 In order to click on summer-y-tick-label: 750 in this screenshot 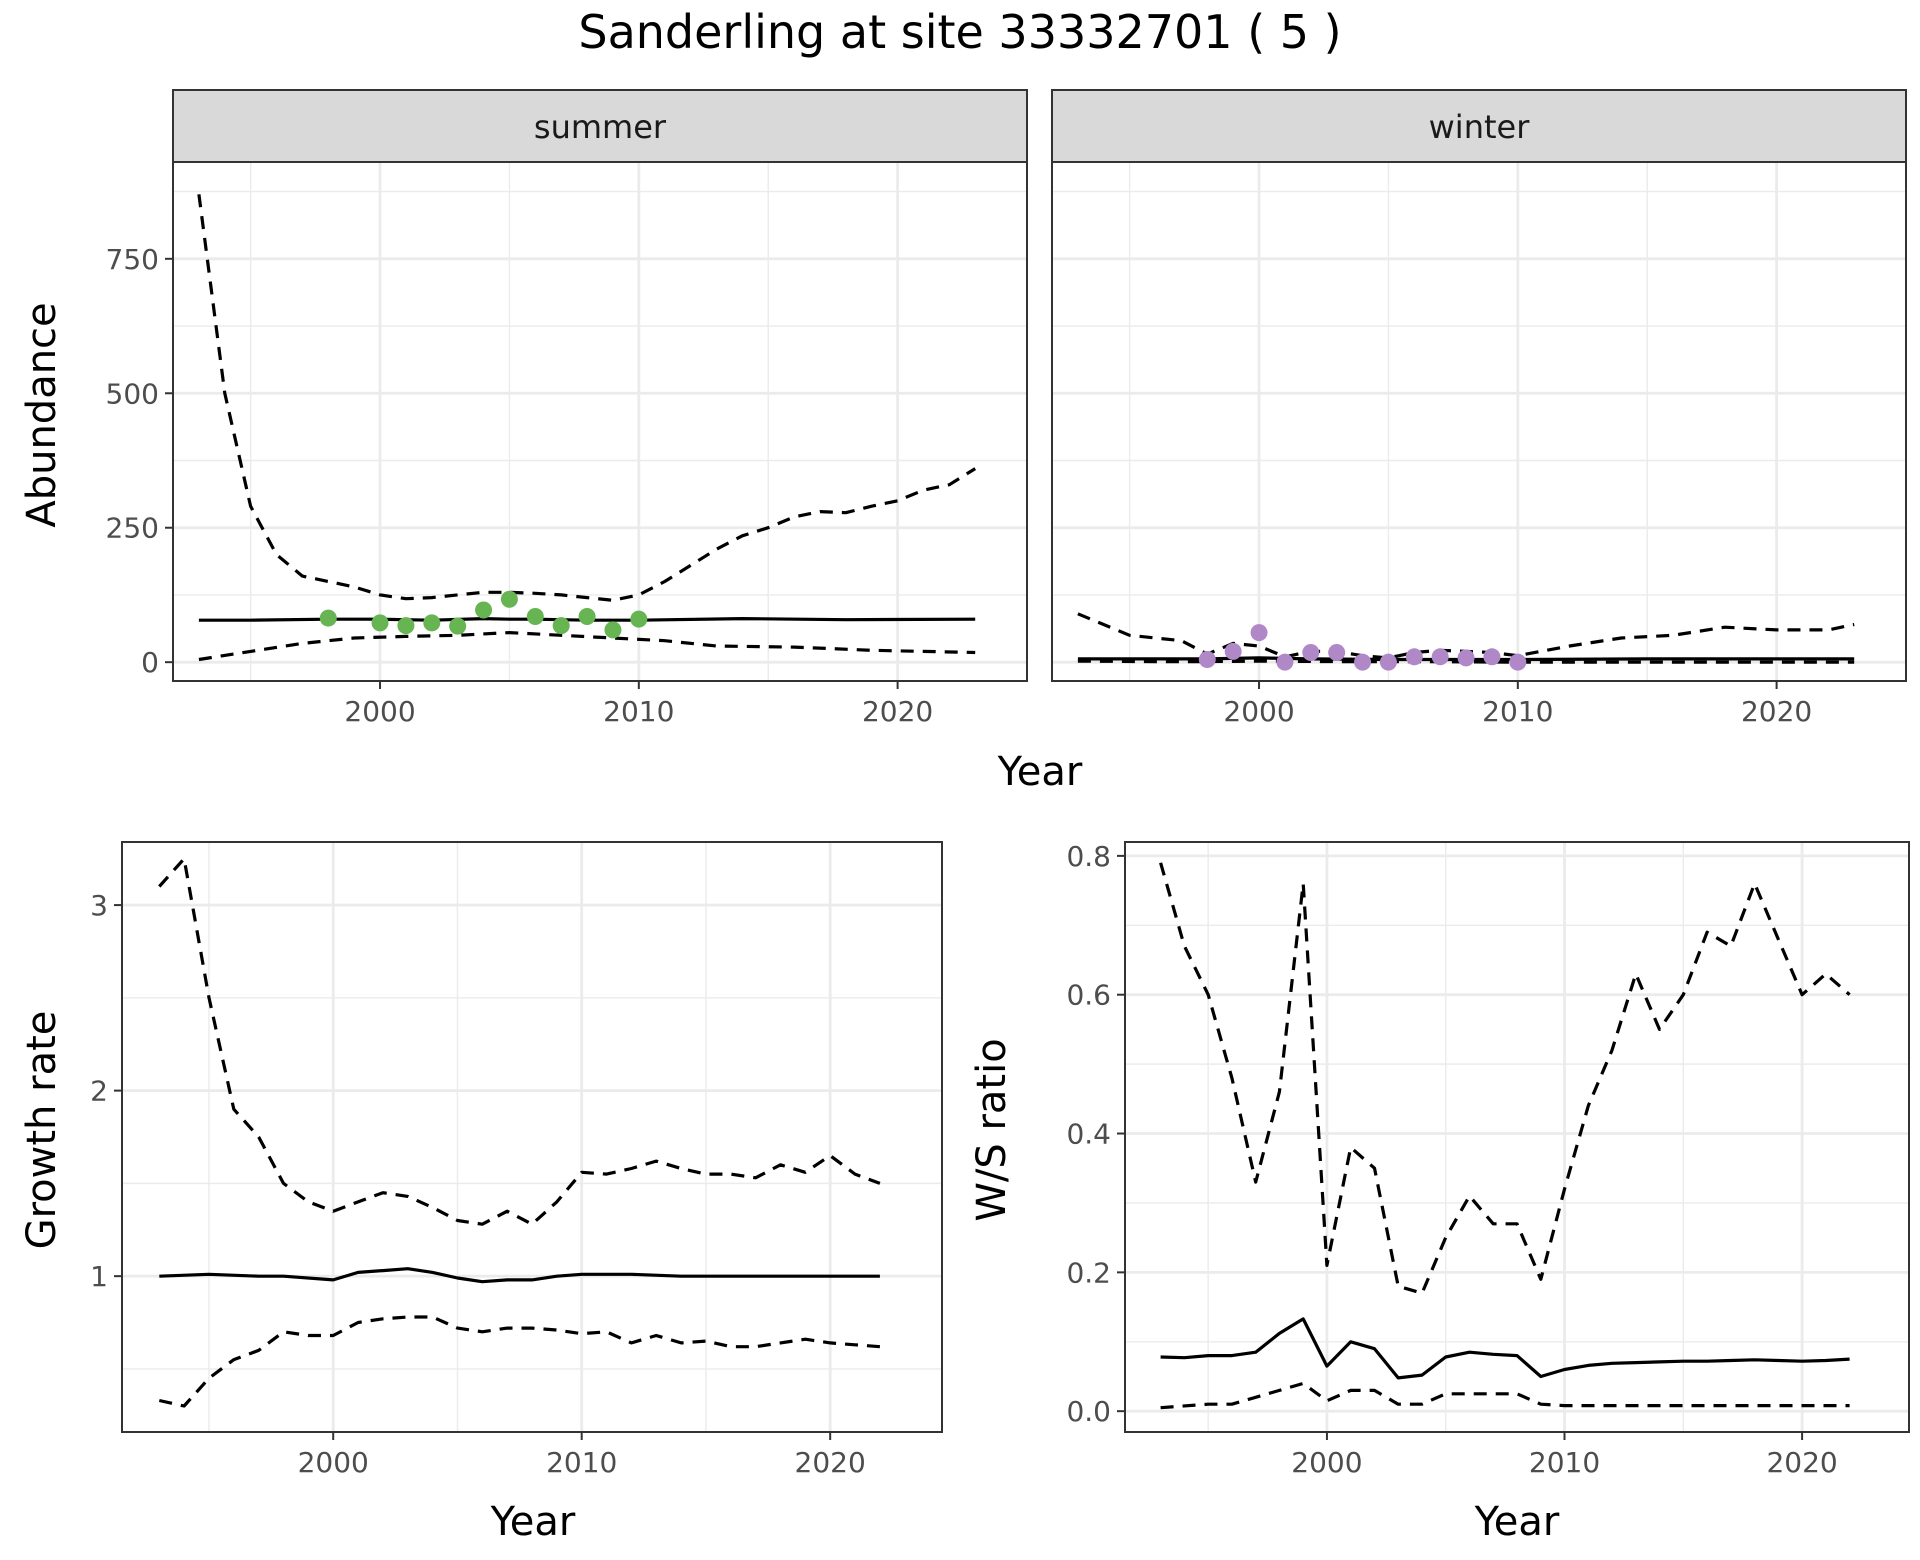, I will do `click(132, 259)`.